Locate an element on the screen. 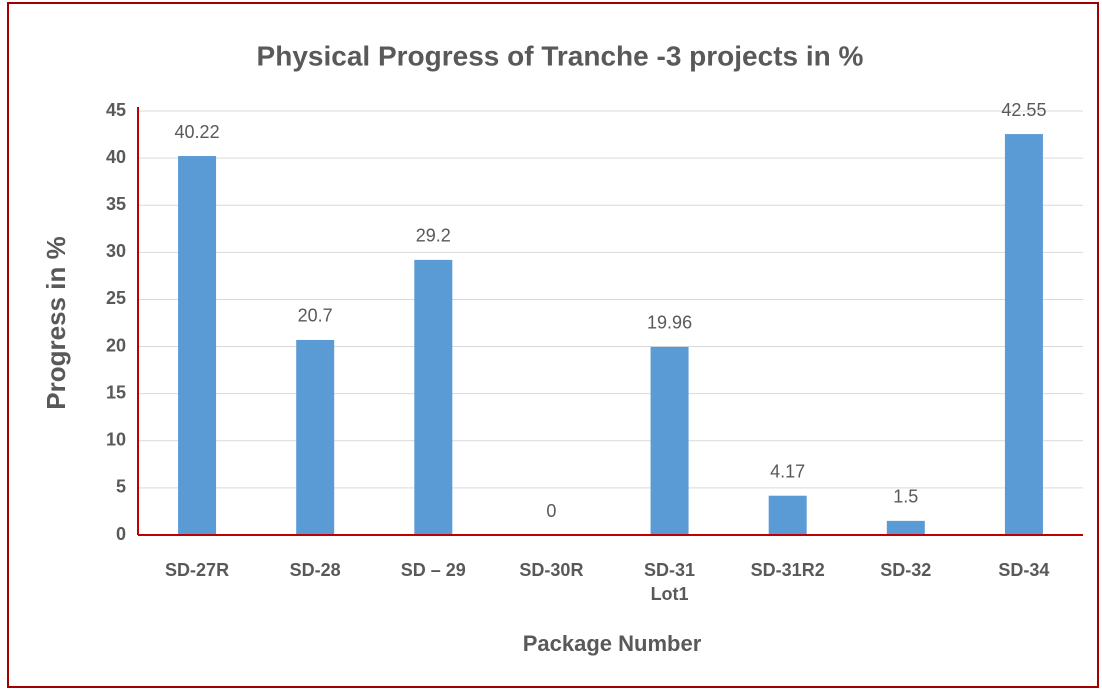 Image resolution: width=1102 pixels, height=691 pixels. x-tick-label: SD-27R is located at coordinates (197, 570).